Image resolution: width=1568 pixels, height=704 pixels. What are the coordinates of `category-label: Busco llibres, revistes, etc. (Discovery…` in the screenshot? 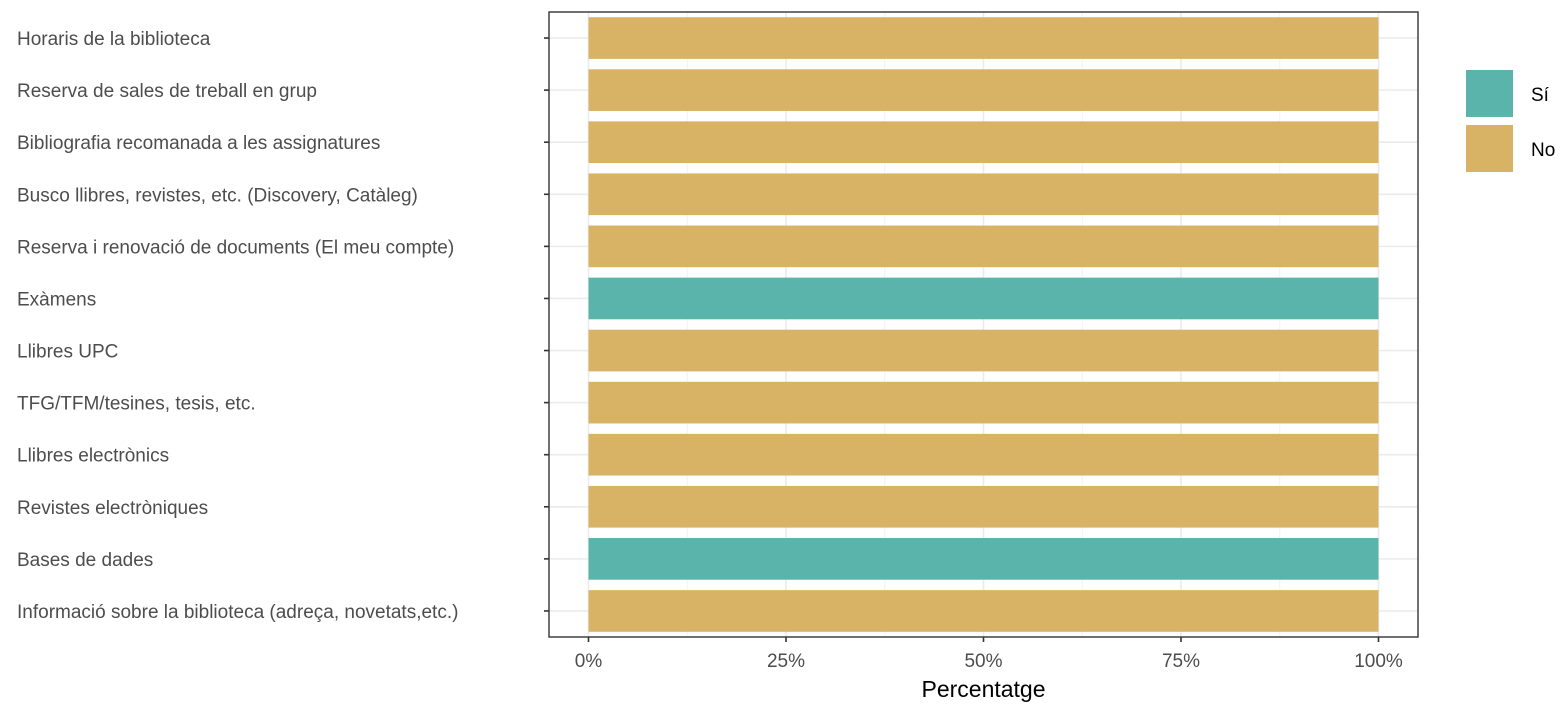 It's located at (217, 195).